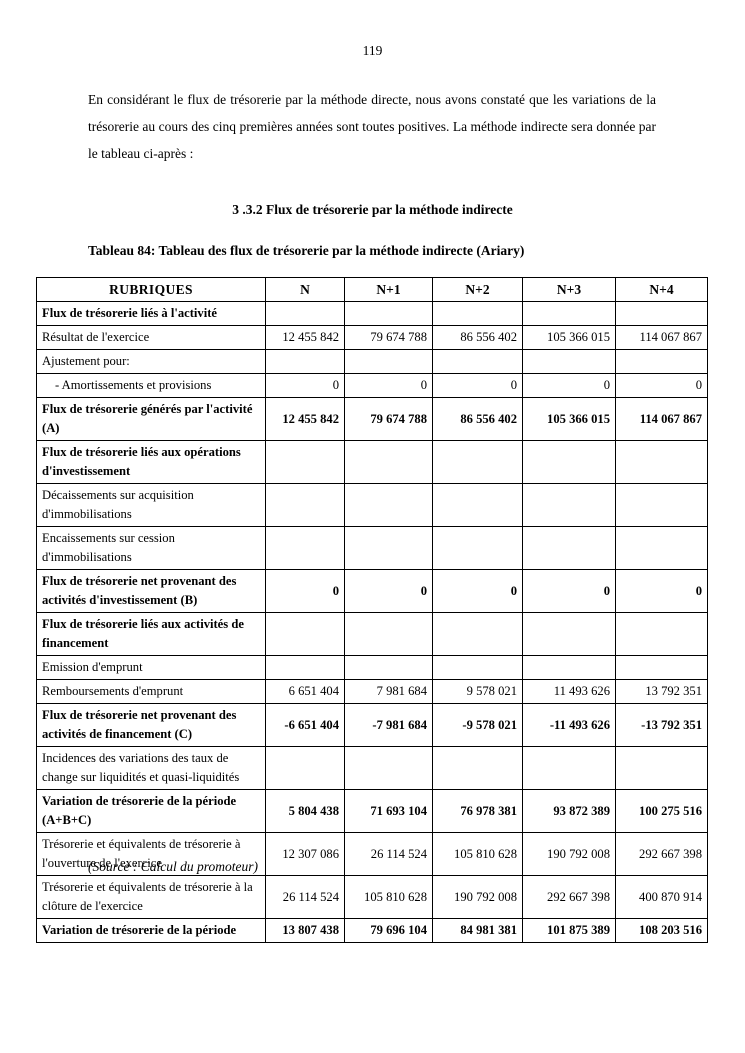  I want to click on row-value: 79 696 104, so click(388, 930).